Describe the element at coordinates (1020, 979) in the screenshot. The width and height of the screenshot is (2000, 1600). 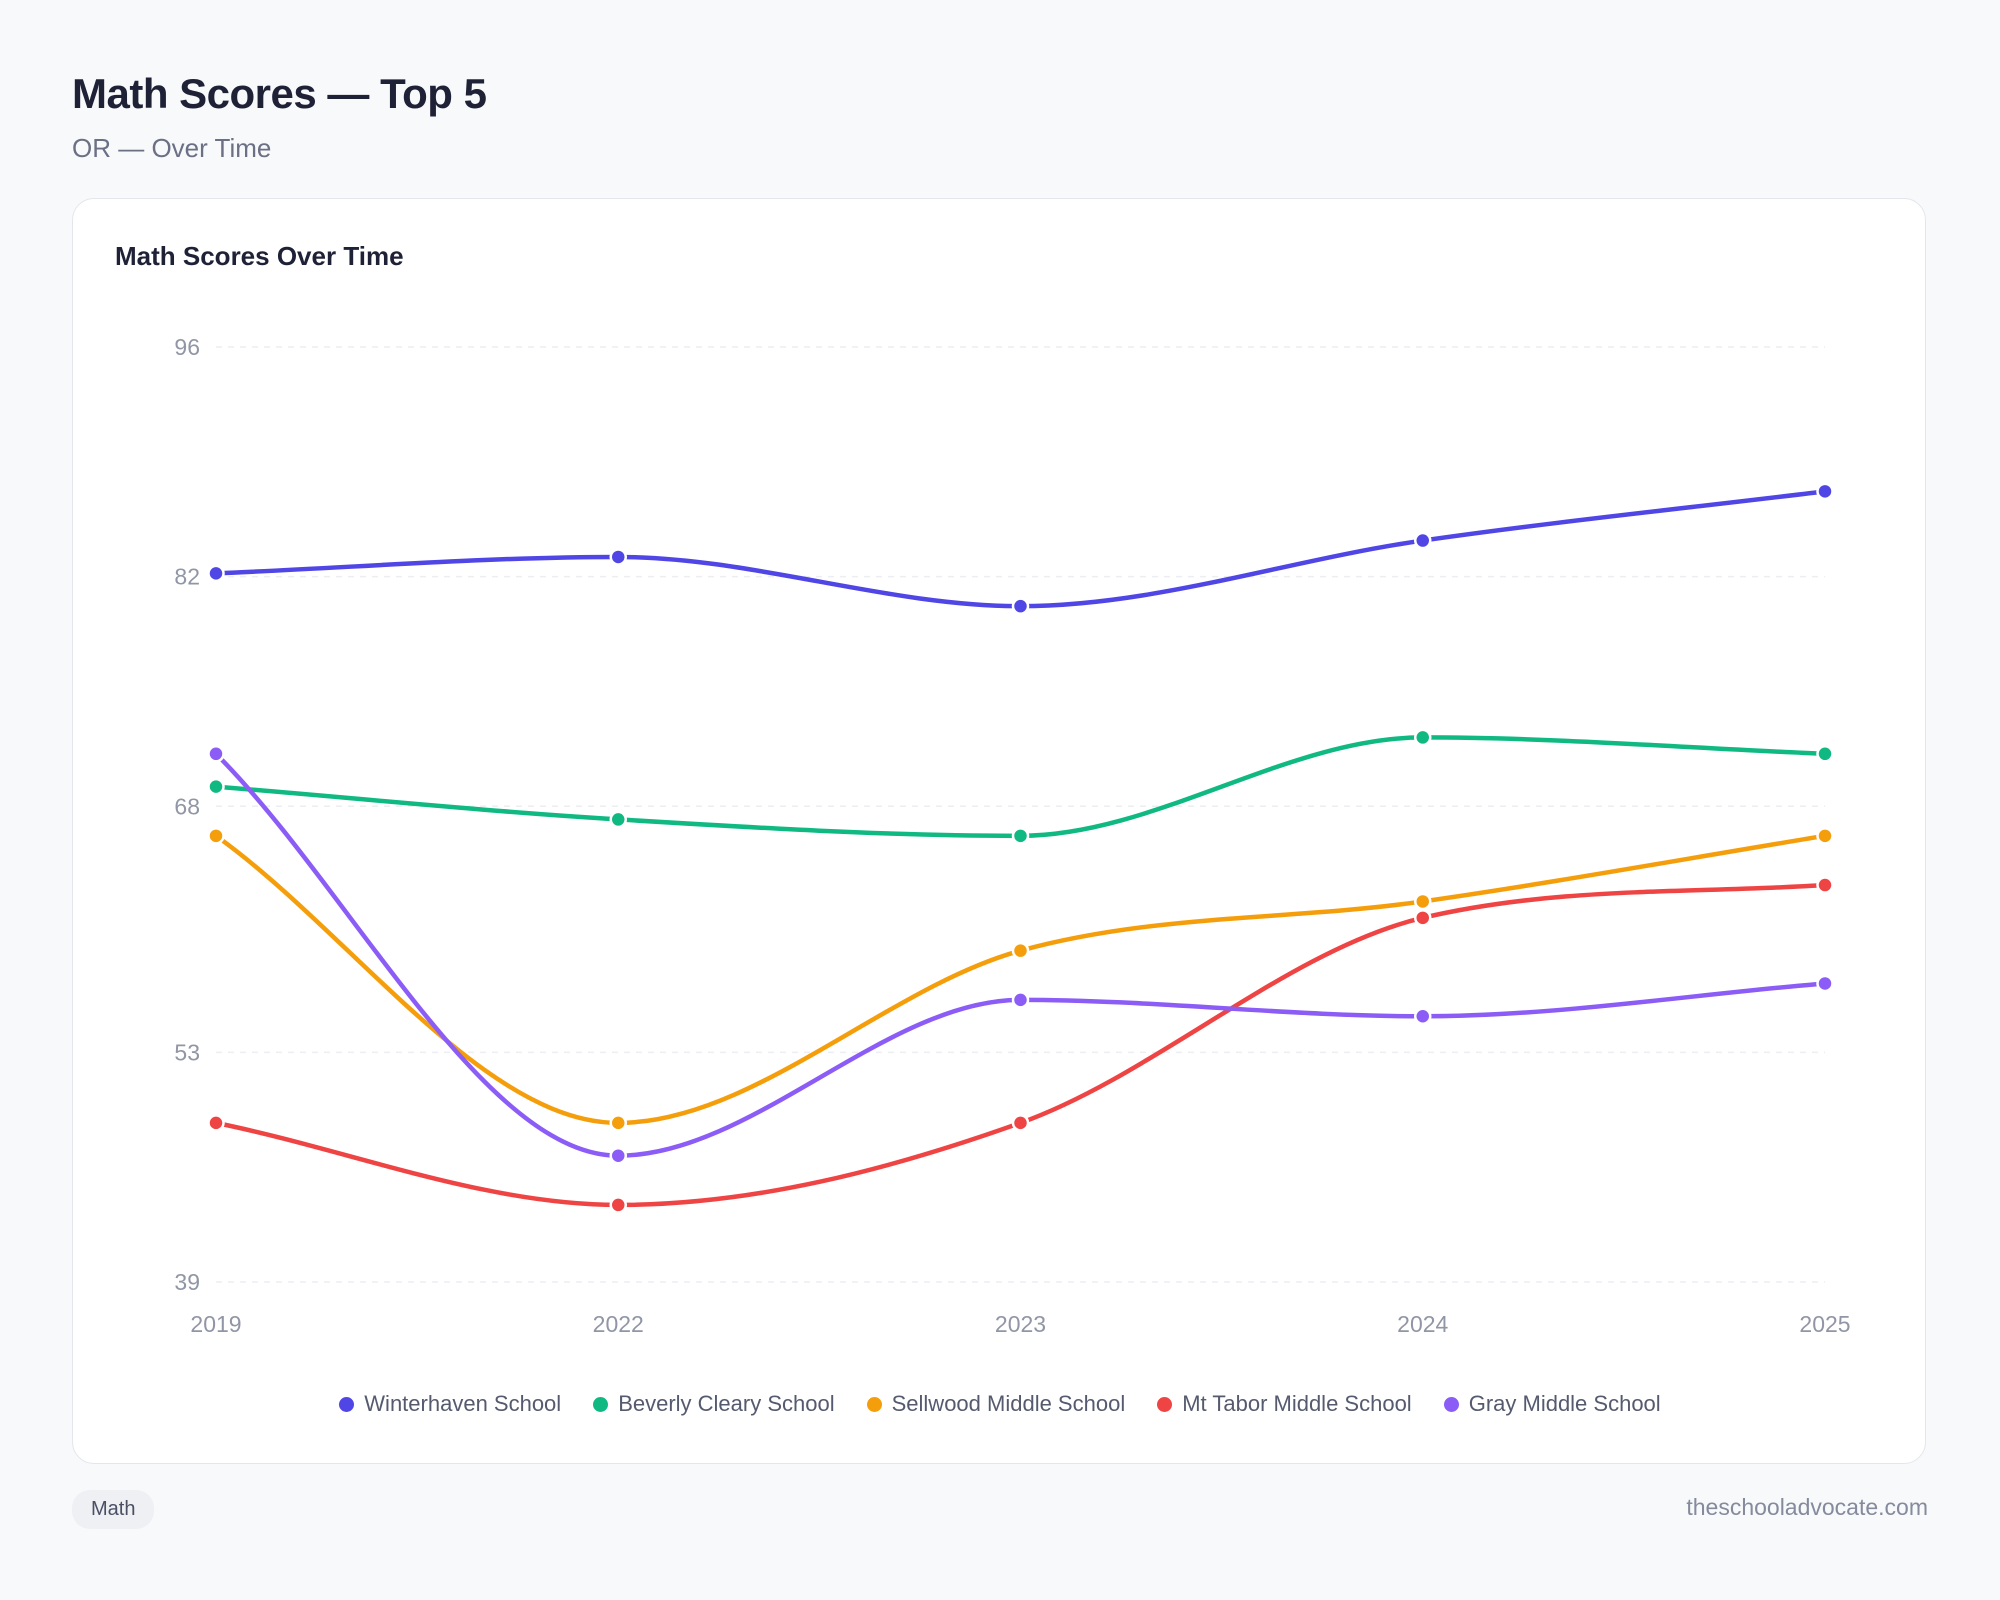
I see `series-line-sellwood-middle-school` at that location.